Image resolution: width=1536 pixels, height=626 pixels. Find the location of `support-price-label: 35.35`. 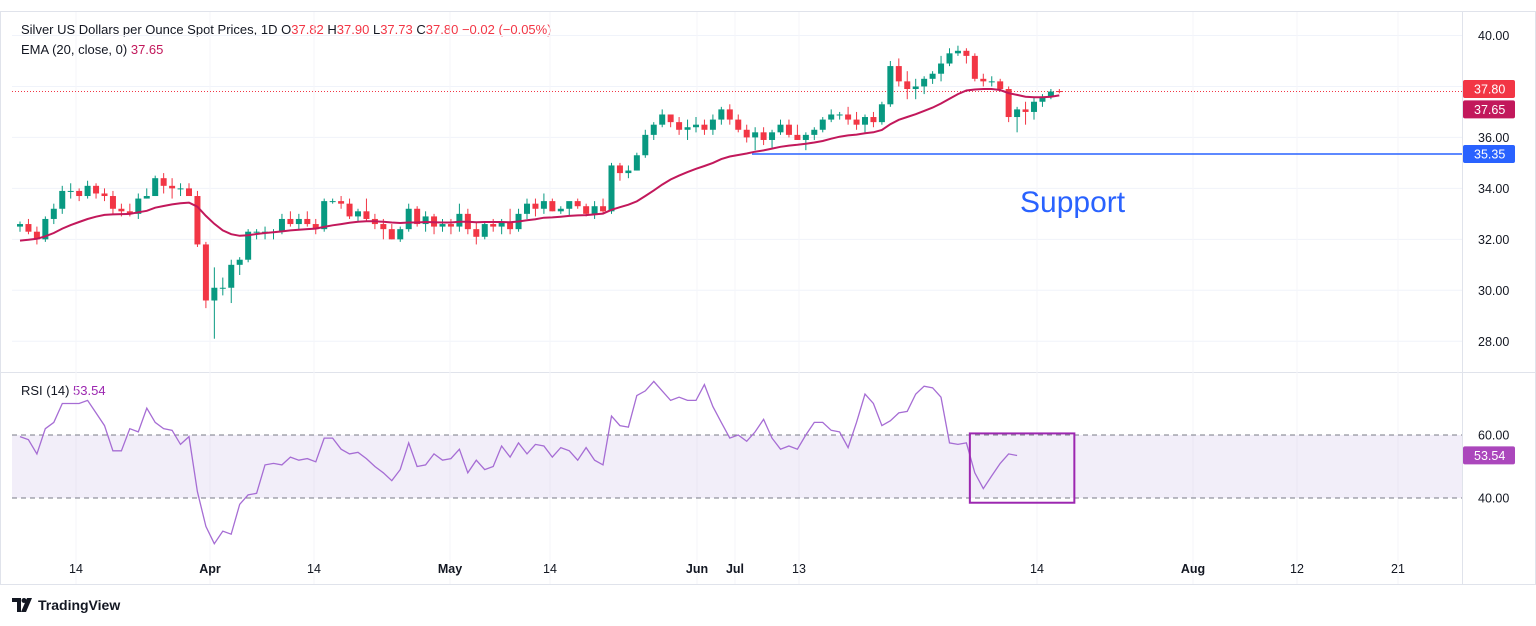

support-price-label: 35.35 is located at coordinates (1489, 154).